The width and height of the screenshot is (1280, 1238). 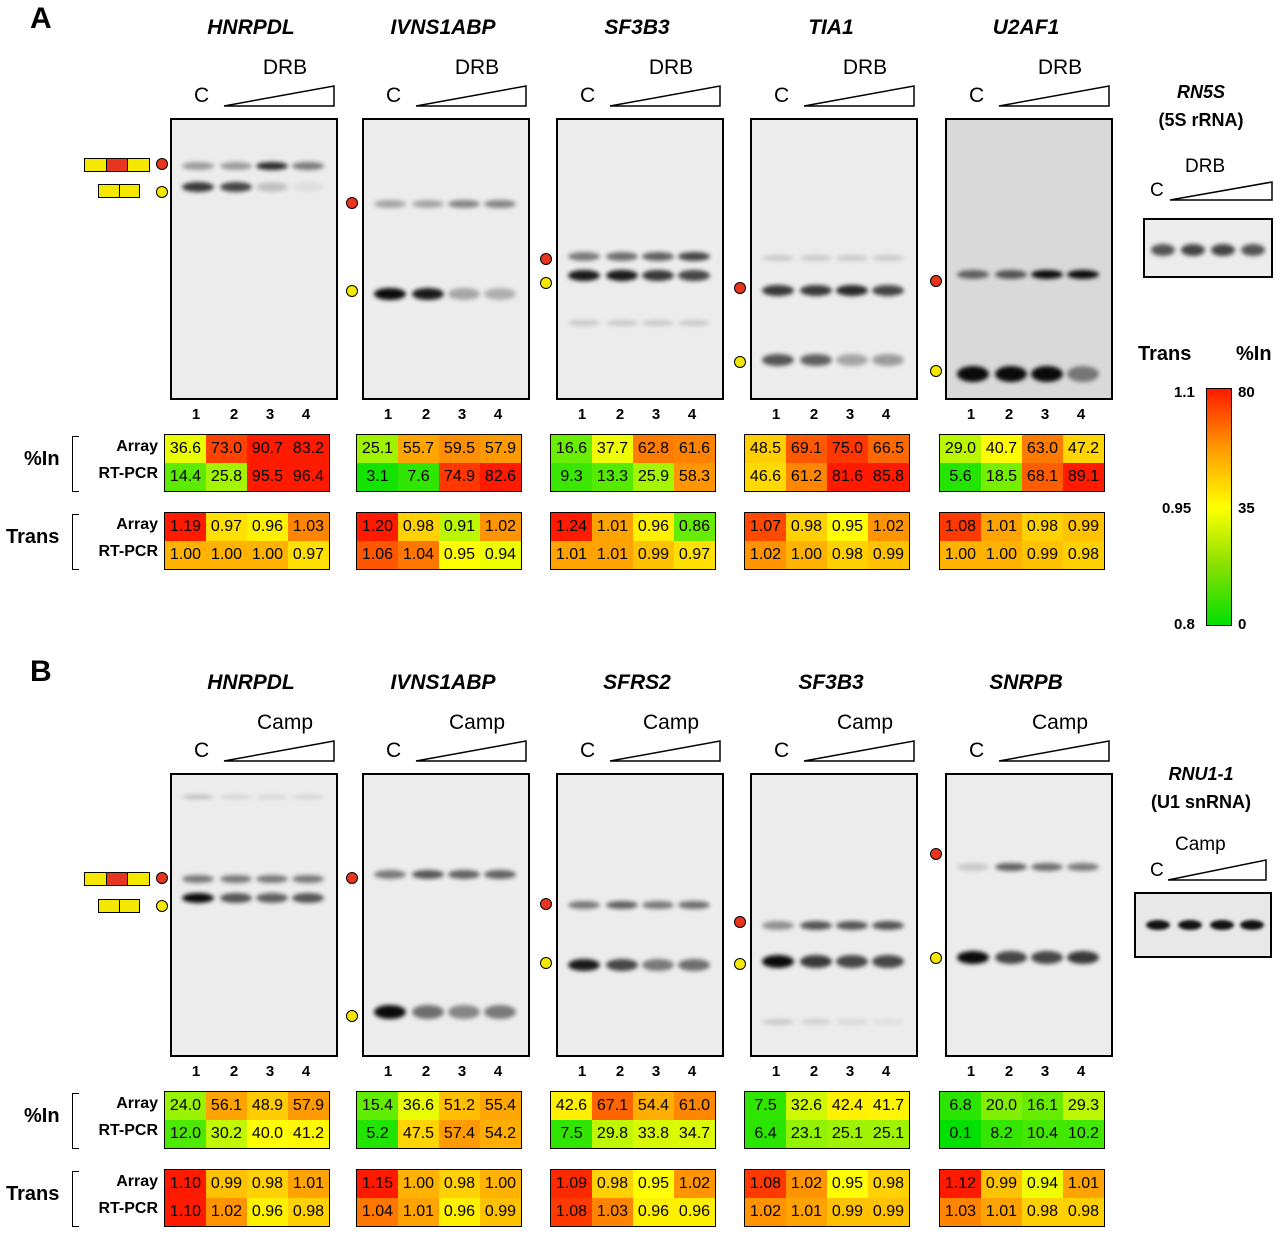 I want to click on heatmap-cell: 90.7, so click(x=267, y=449).